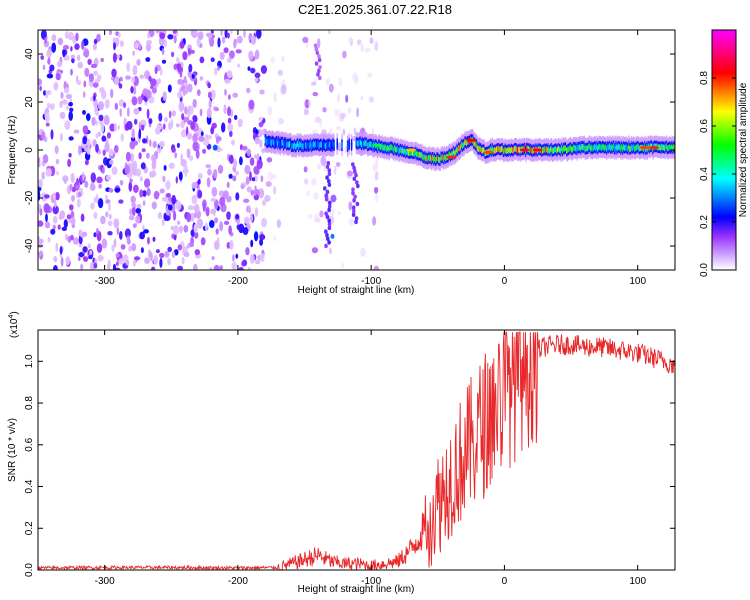 The image size is (750, 600). Describe the element at coordinates (637, 581) in the screenshot. I see `x-tick-label: 100` at that location.